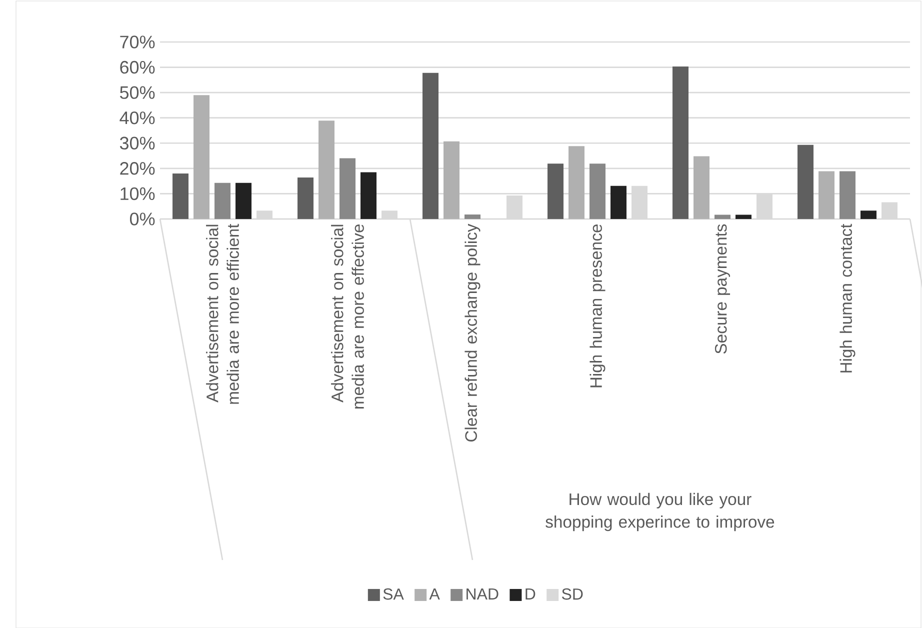 Image resolution: width=922 pixels, height=628 pixels. What do you see at coordinates (472, 333) in the screenshot?
I see `x-tick-label: Clear refund exchange policy` at bounding box center [472, 333].